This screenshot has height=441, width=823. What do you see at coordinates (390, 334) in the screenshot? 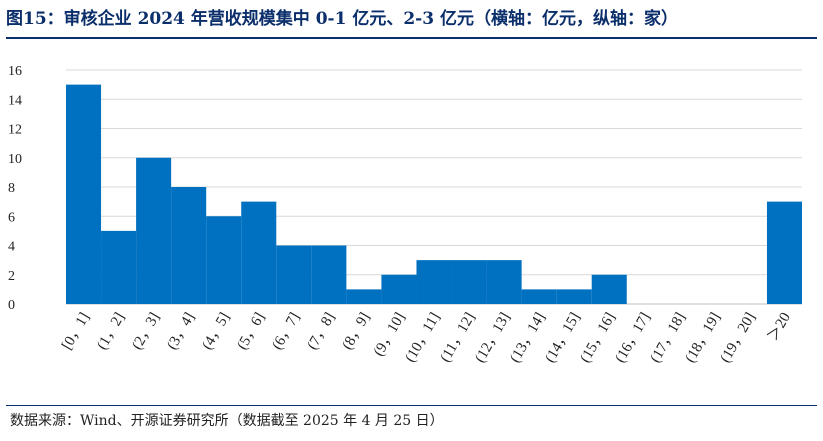
I see `x-tick-label: (9，10]` at bounding box center [390, 334].